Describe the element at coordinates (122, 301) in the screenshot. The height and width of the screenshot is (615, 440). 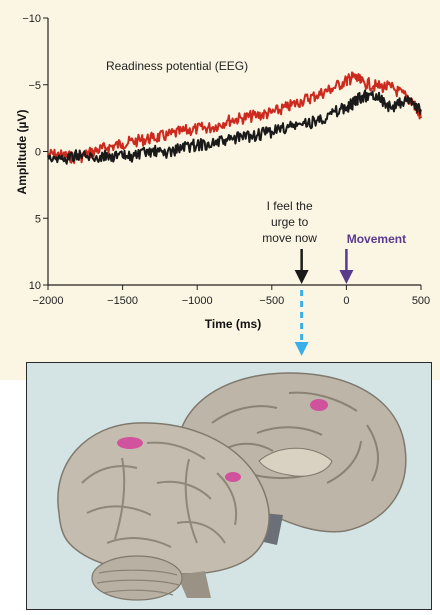
I see `x-tick-label: −1500` at that location.